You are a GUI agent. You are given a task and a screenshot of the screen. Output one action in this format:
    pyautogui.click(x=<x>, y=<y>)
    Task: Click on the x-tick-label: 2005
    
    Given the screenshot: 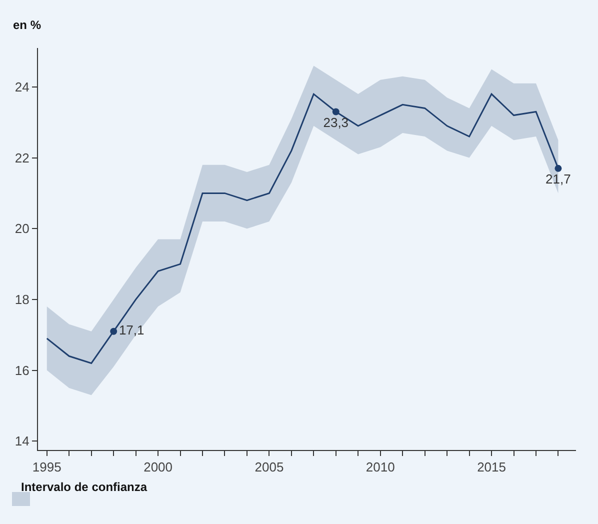 What is the action you would take?
    pyautogui.click(x=269, y=467)
    